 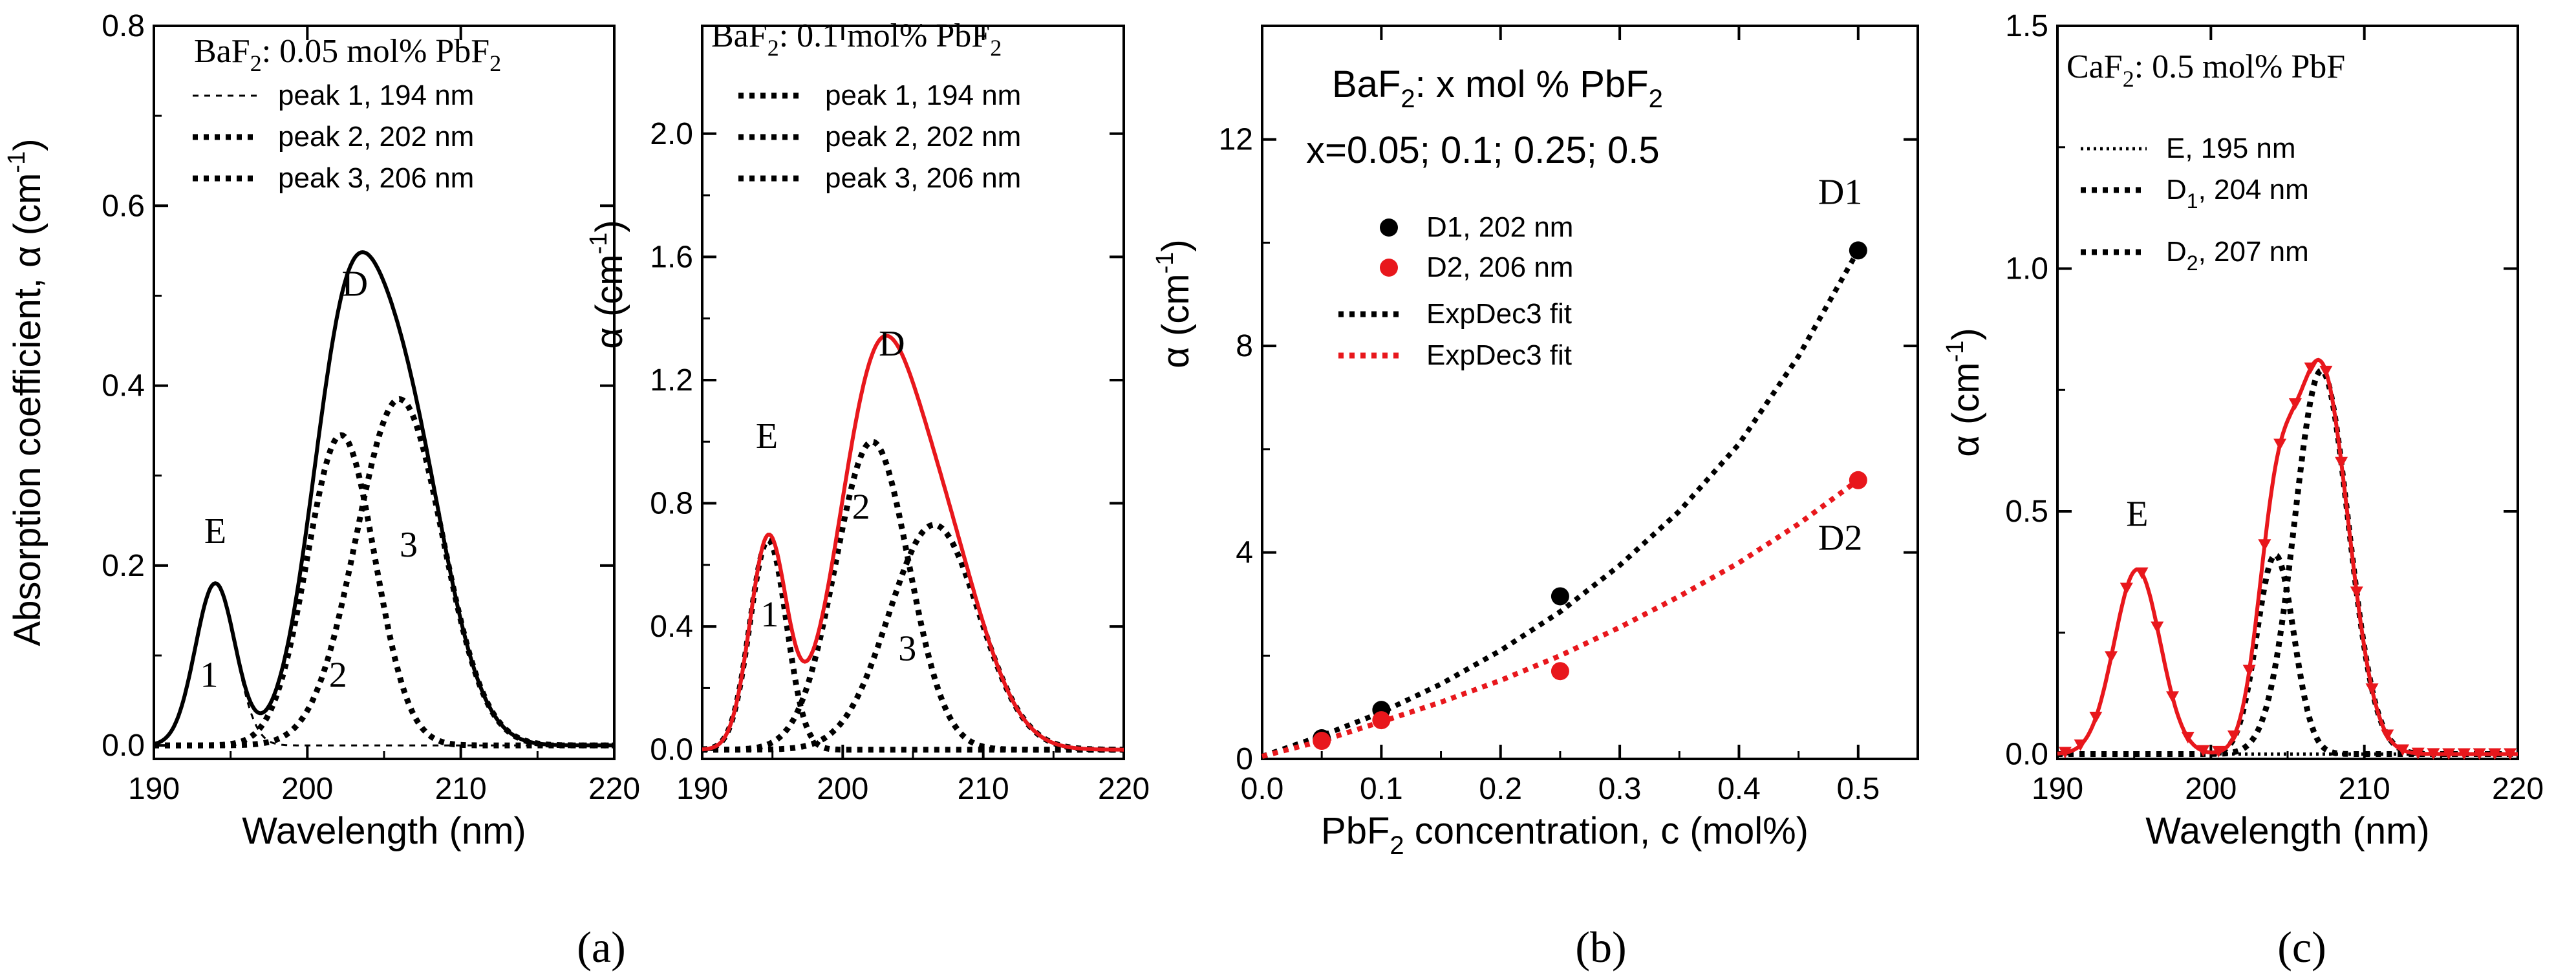 I want to click on b-annotation-0: D1, so click(x=1840, y=193).